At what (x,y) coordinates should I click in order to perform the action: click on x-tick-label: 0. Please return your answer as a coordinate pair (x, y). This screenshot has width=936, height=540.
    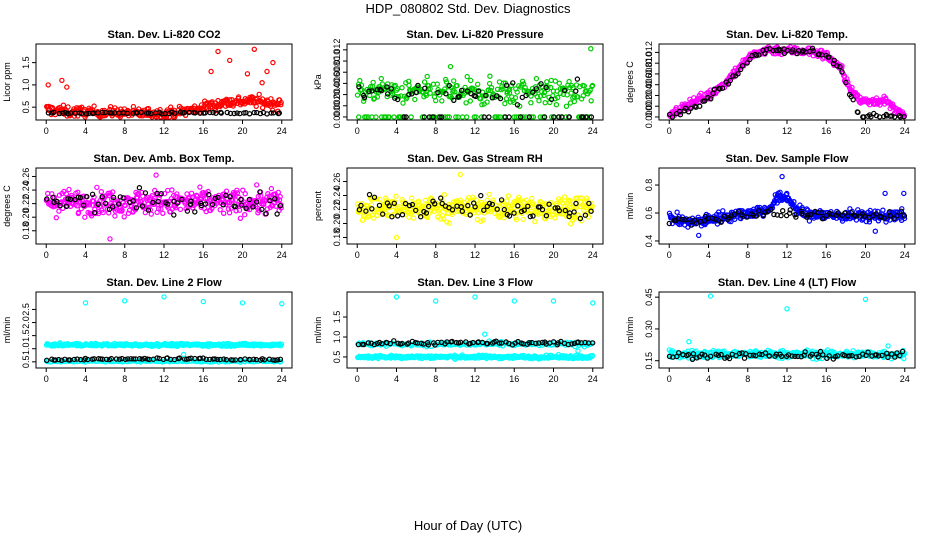
    Looking at the image, I should click on (669, 255).